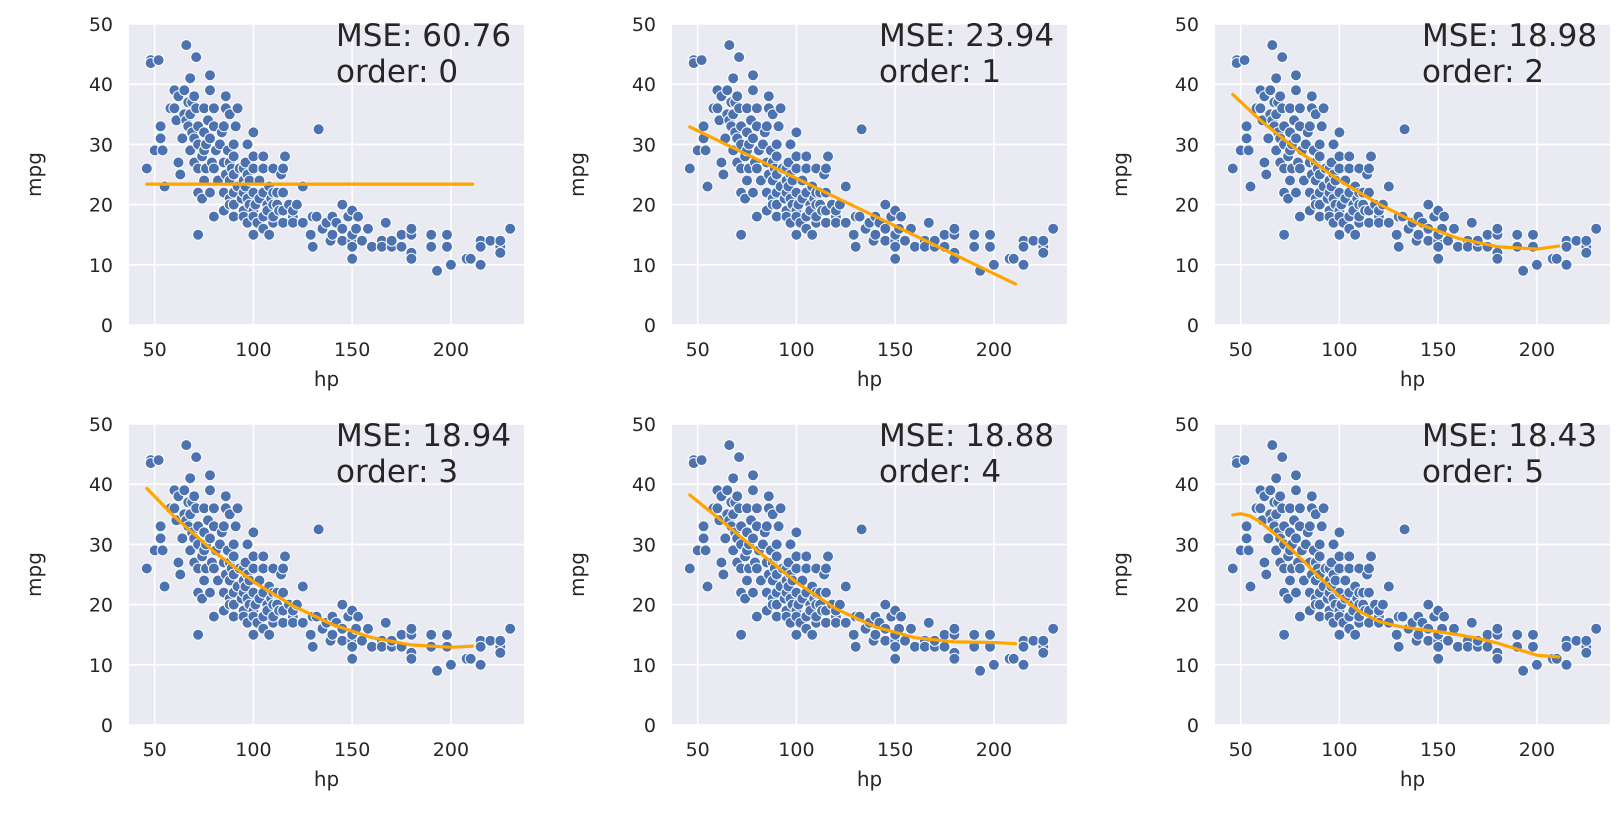  Describe the element at coordinates (871, 158) in the screenshot. I see `data-points` at that location.